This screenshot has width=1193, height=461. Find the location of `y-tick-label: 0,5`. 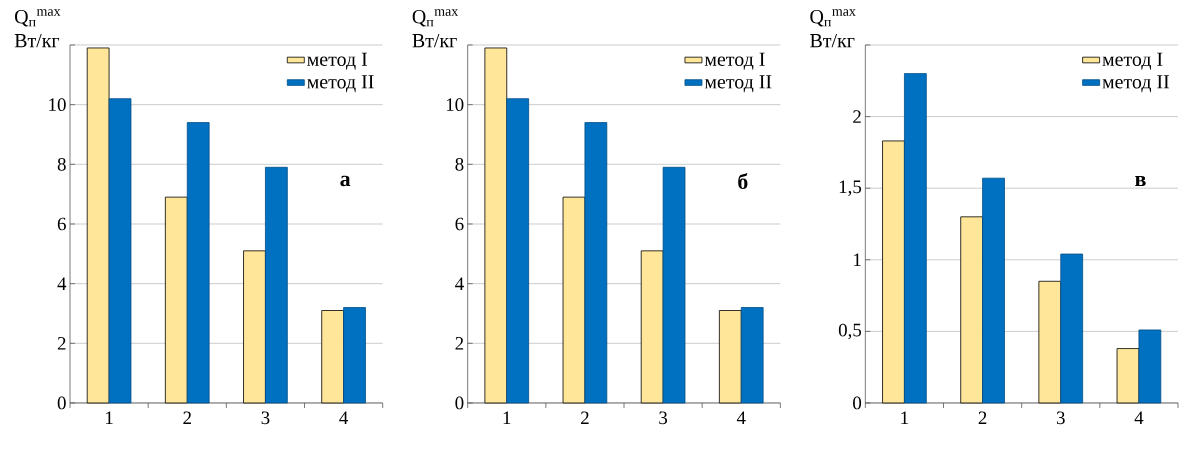

y-tick-label: 0,5 is located at coordinates (850, 331).